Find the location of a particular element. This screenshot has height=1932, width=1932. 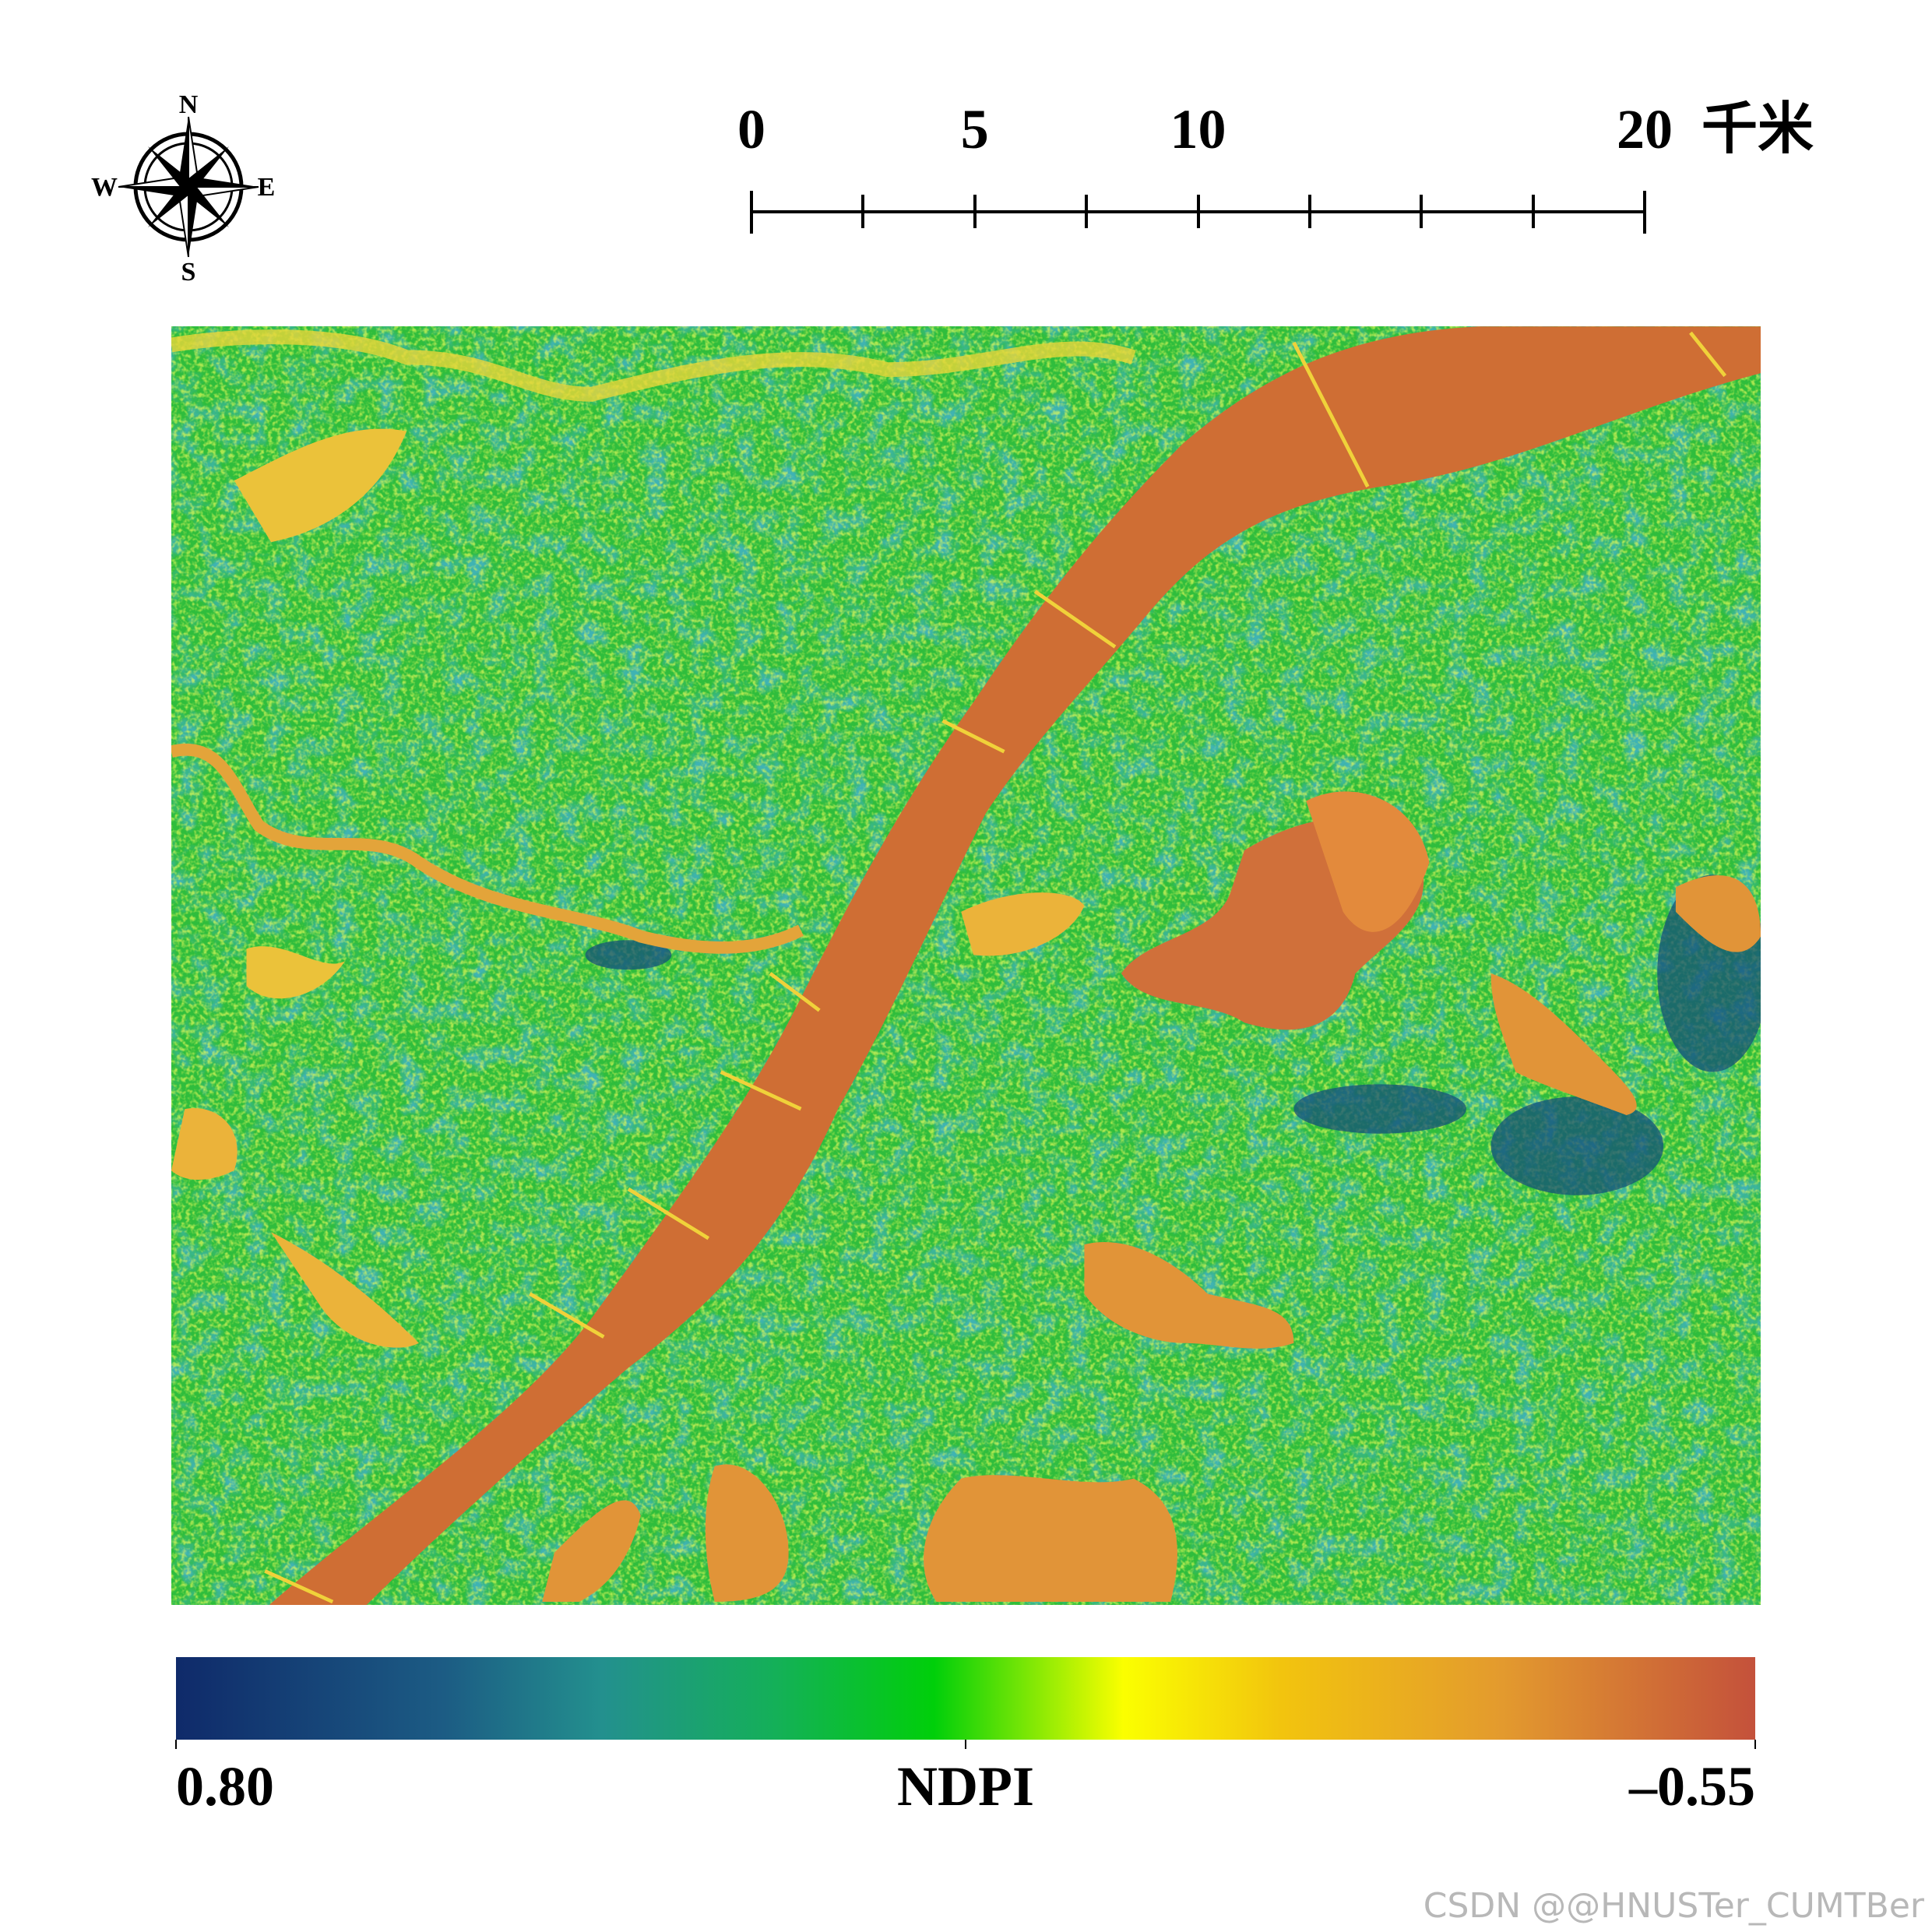

compass: N S W E is located at coordinates (183, 188).